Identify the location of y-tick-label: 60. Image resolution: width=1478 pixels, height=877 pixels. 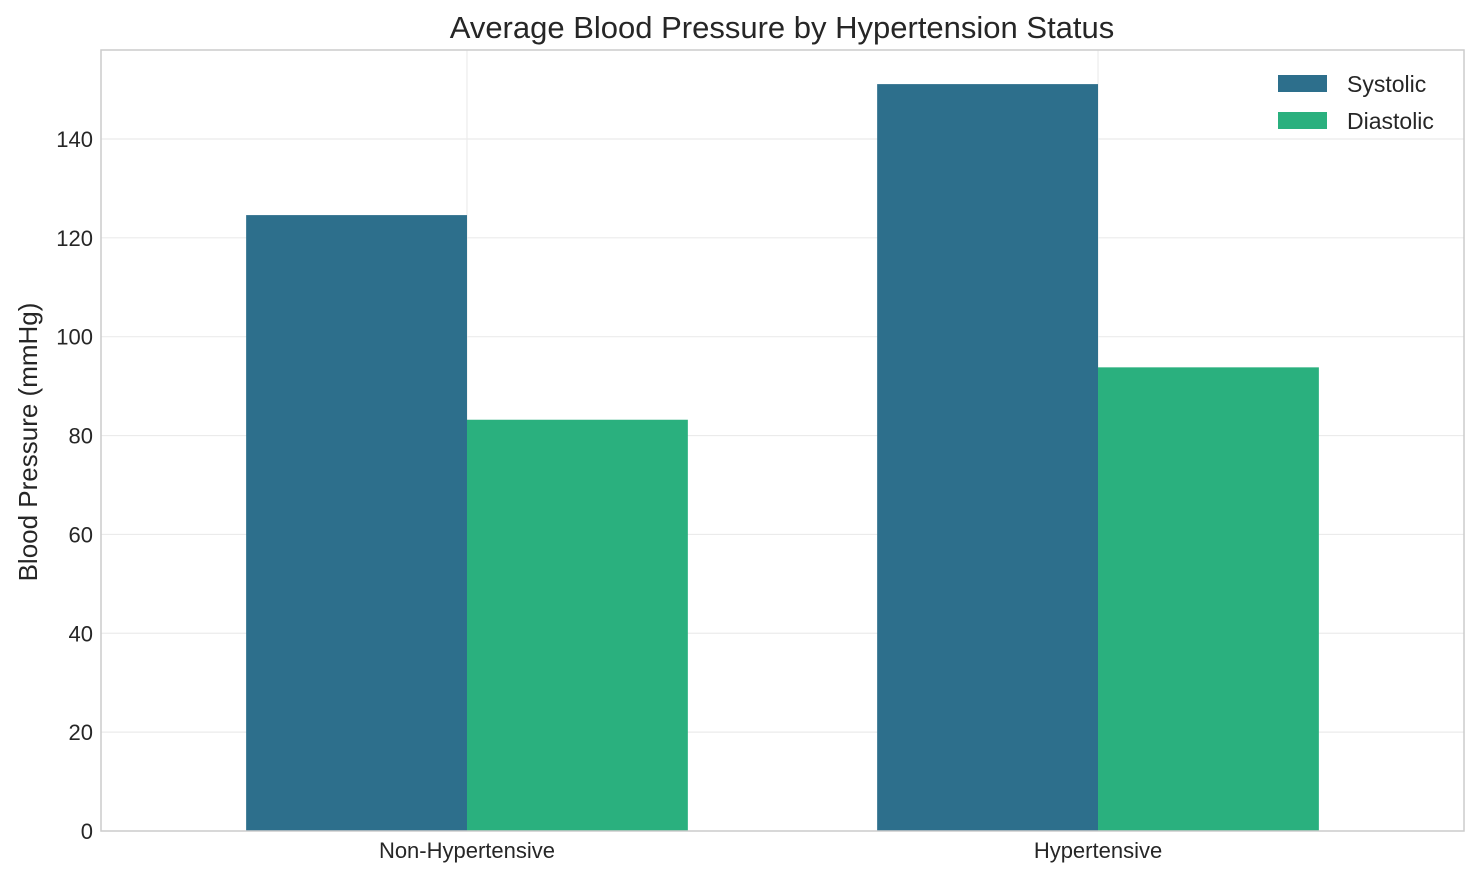
(81, 534).